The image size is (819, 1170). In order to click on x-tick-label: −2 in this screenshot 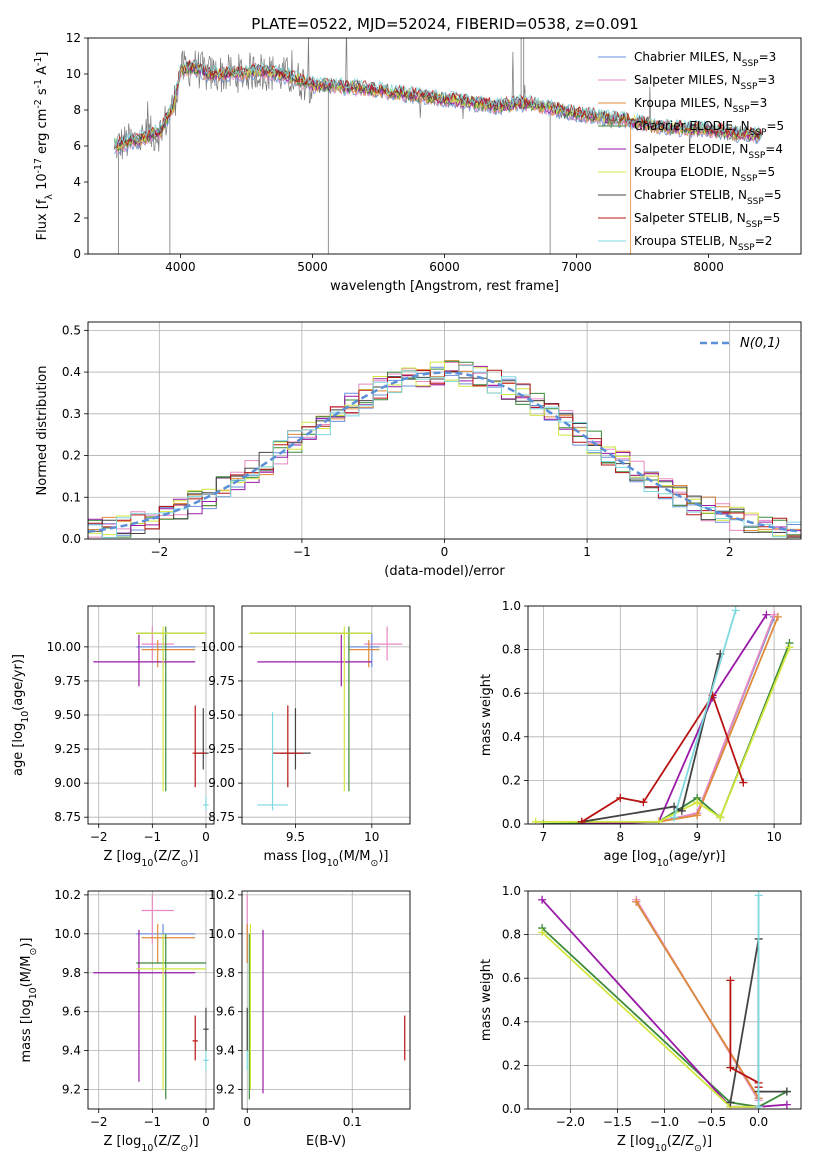, I will do `click(159, 552)`.